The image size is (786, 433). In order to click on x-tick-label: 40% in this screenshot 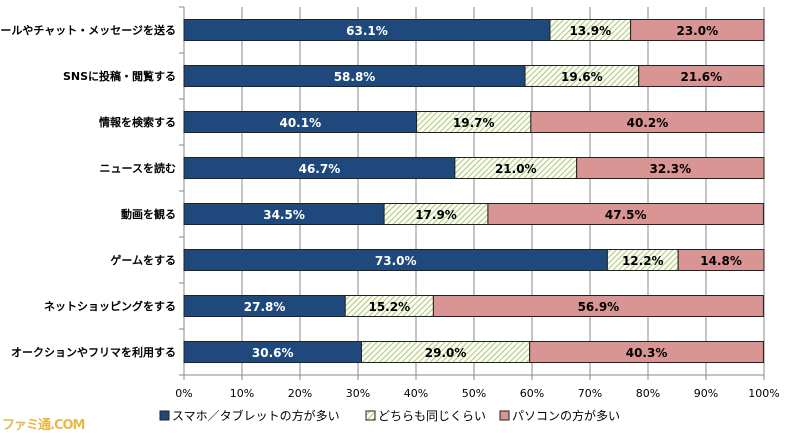, I will do `click(416, 393)`.